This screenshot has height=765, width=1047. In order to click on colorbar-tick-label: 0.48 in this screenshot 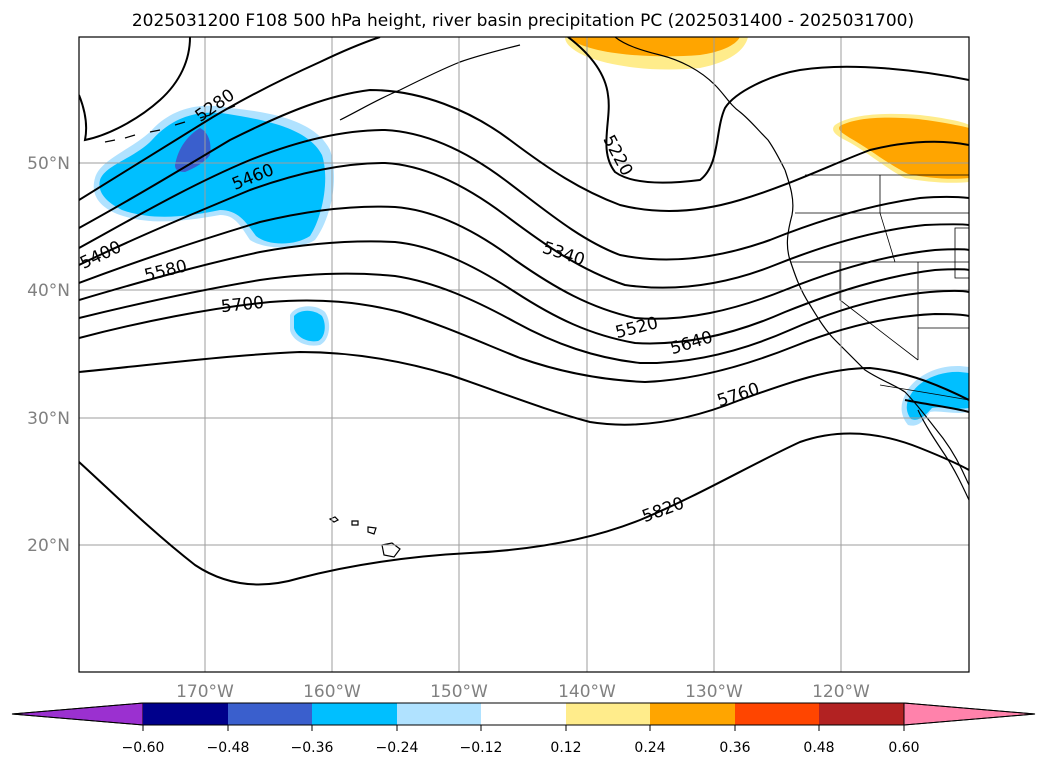, I will do `click(818, 748)`.